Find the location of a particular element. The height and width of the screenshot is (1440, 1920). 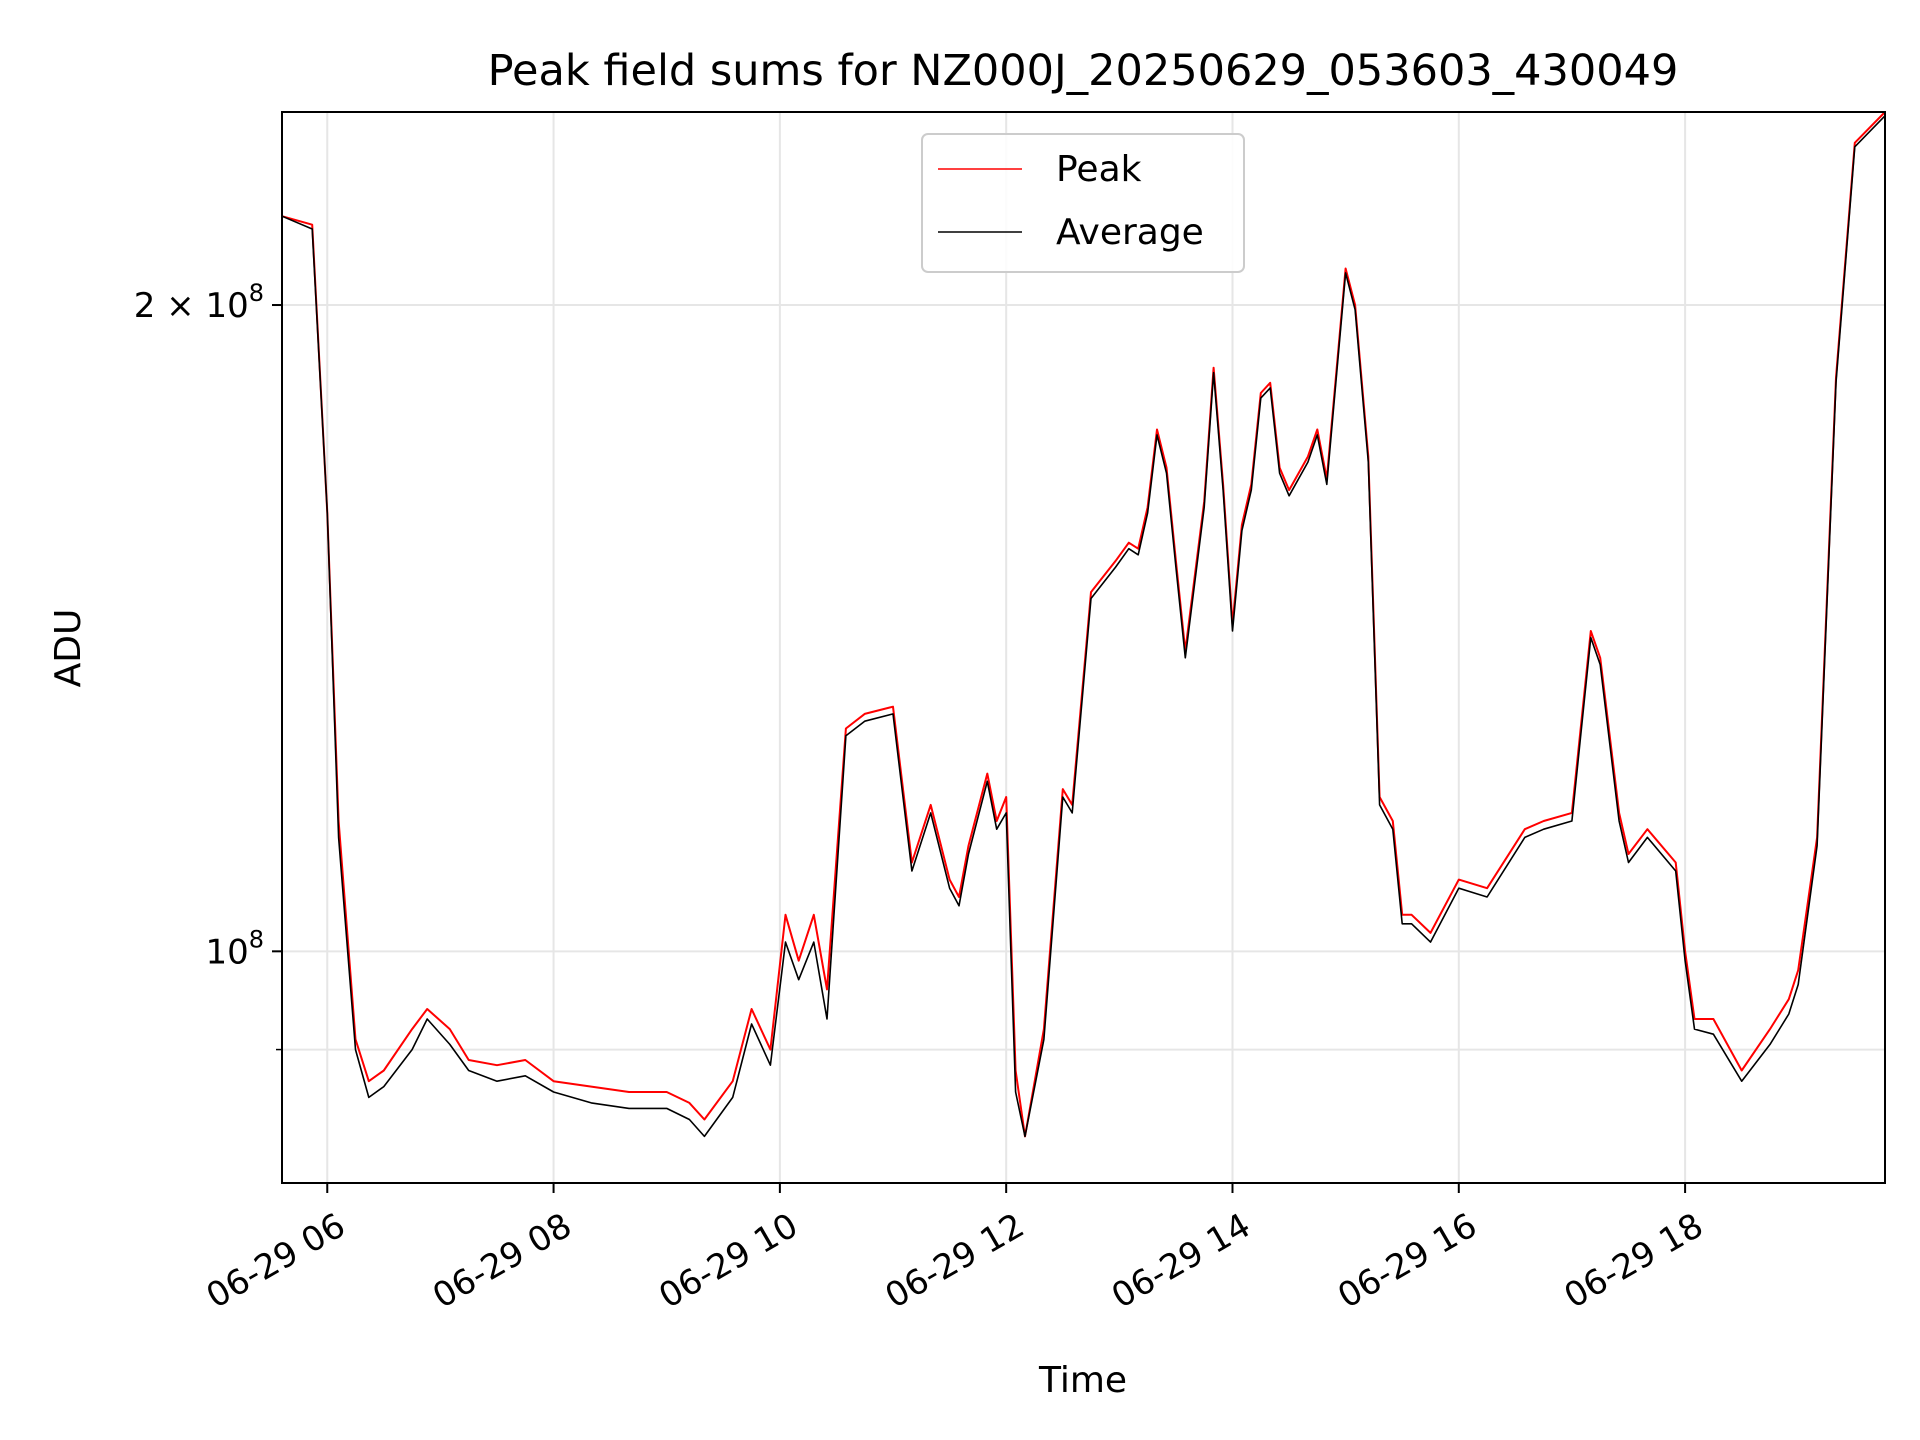

x-axis-label: Time is located at coordinates (1082, 1380).